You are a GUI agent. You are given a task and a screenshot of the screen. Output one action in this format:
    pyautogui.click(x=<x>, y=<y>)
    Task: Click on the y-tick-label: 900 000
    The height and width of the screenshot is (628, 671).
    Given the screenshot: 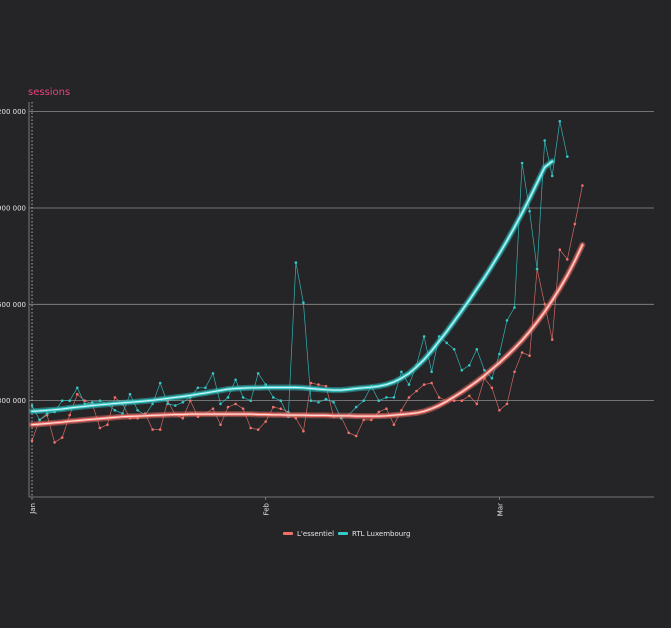 What is the action you would take?
    pyautogui.click(x=13, y=208)
    